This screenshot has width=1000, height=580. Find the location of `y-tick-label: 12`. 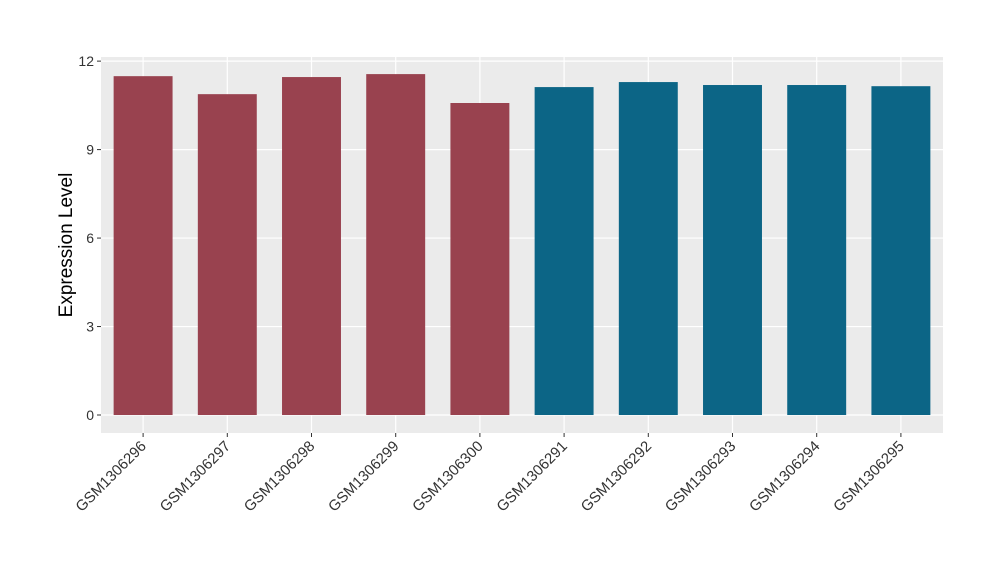

y-tick-label: 12 is located at coordinates (86, 61).